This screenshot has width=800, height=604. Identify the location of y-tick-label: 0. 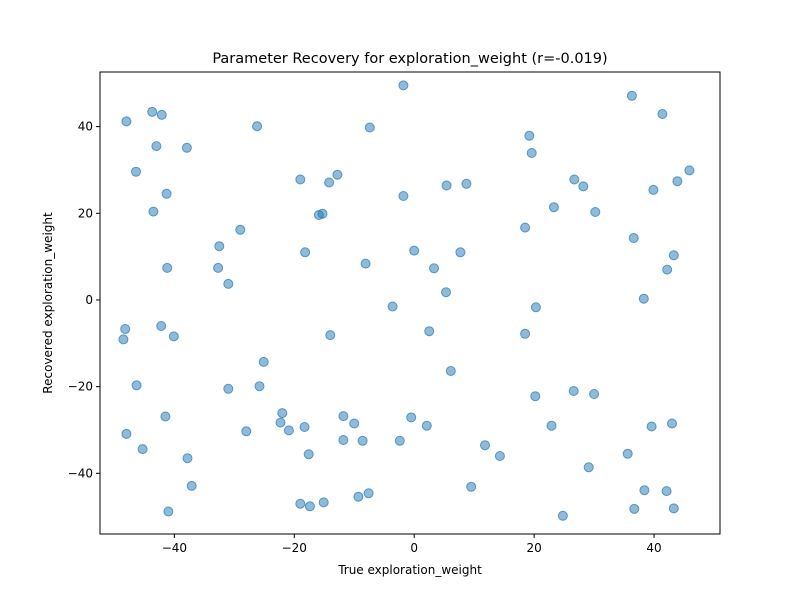
(89, 300).